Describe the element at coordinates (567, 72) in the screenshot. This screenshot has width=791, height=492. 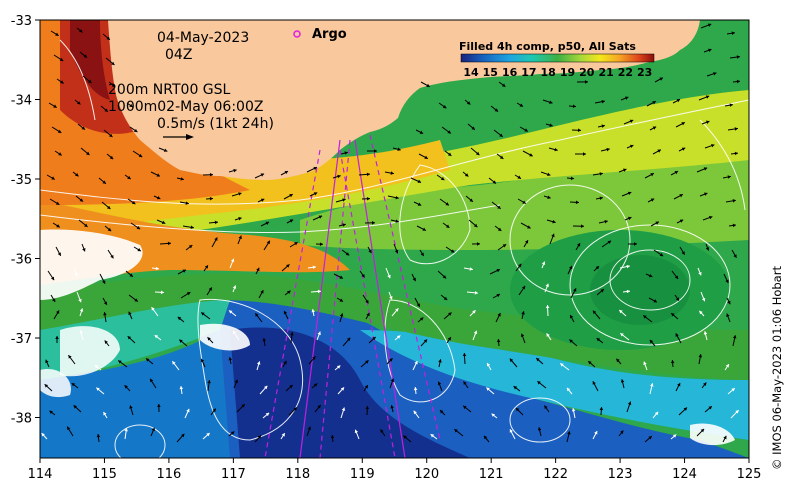
I see `colorbar-tick-label: 19` at that location.